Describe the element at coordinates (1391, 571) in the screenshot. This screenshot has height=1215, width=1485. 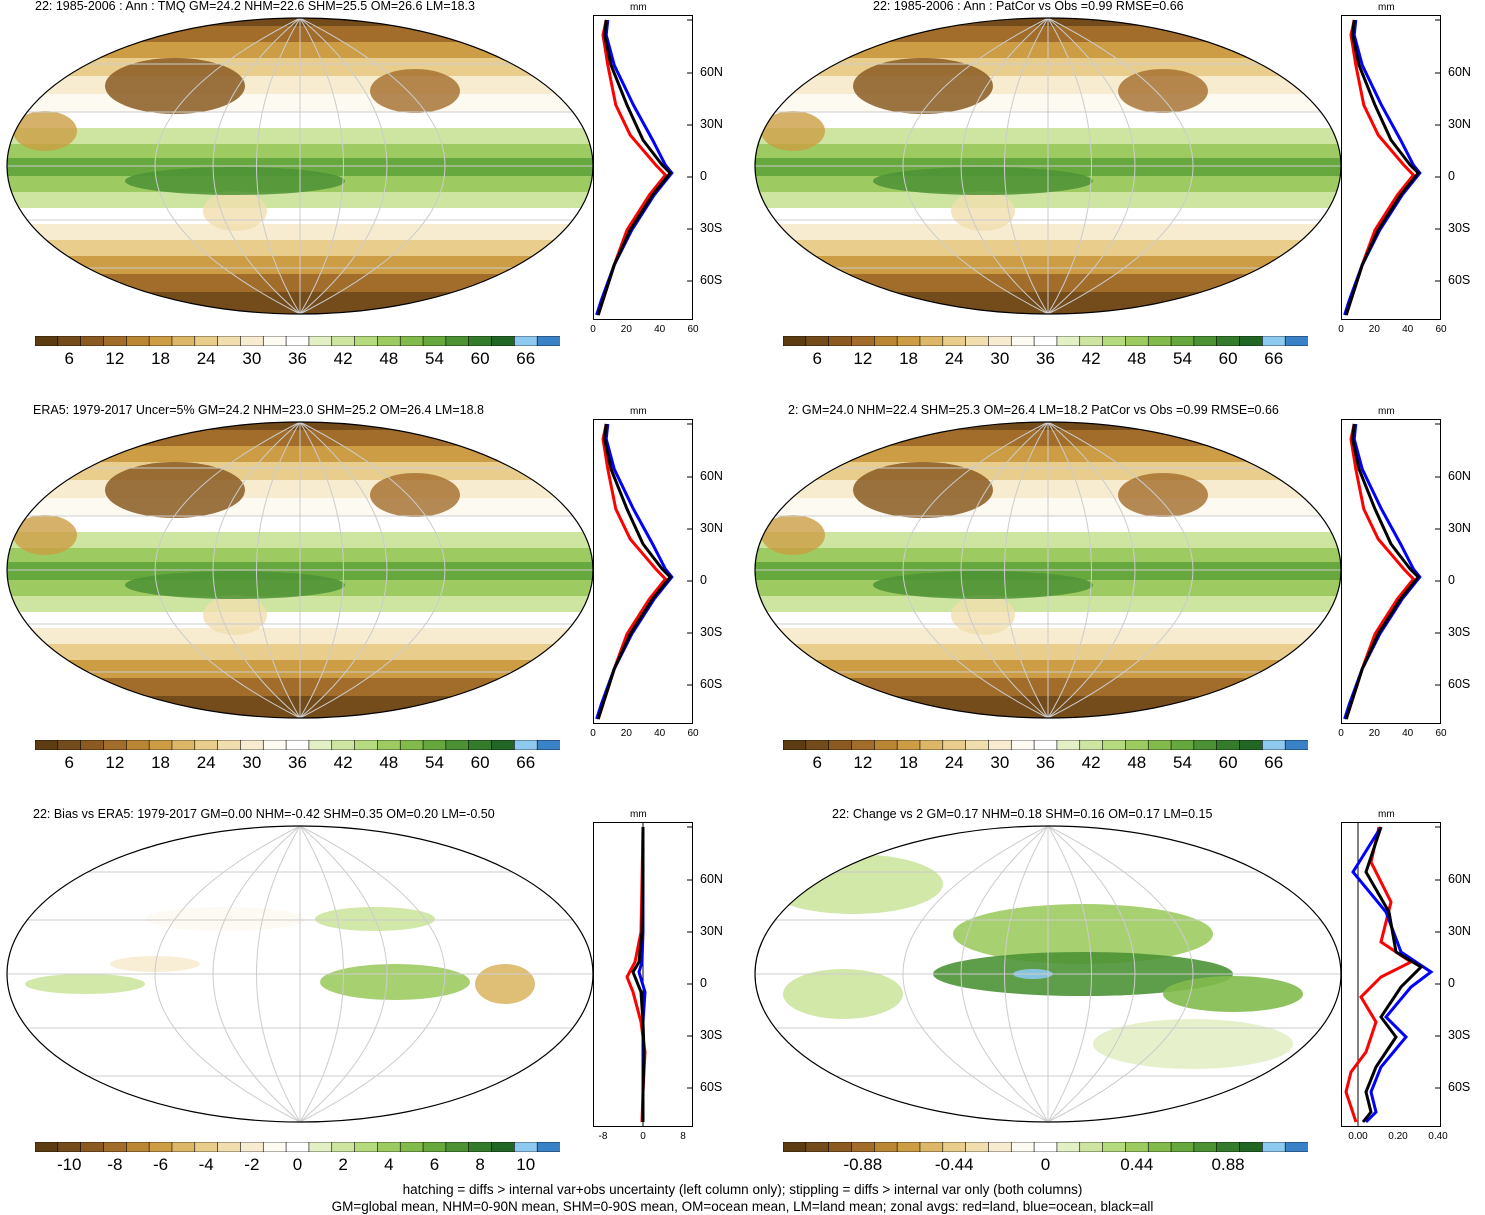
I see `zonal-average-plot` at that location.